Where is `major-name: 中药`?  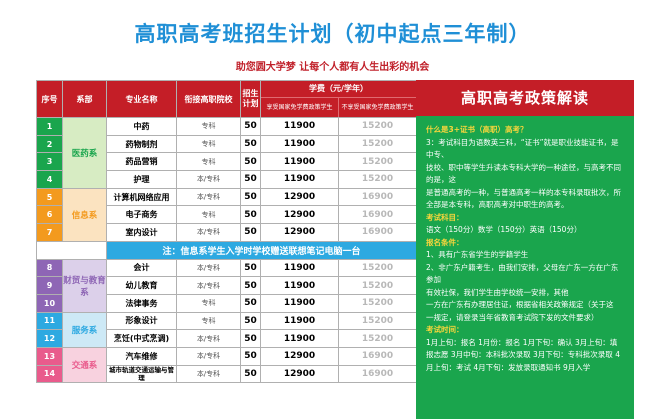 major-name: 中药 is located at coordinates (141, 126).